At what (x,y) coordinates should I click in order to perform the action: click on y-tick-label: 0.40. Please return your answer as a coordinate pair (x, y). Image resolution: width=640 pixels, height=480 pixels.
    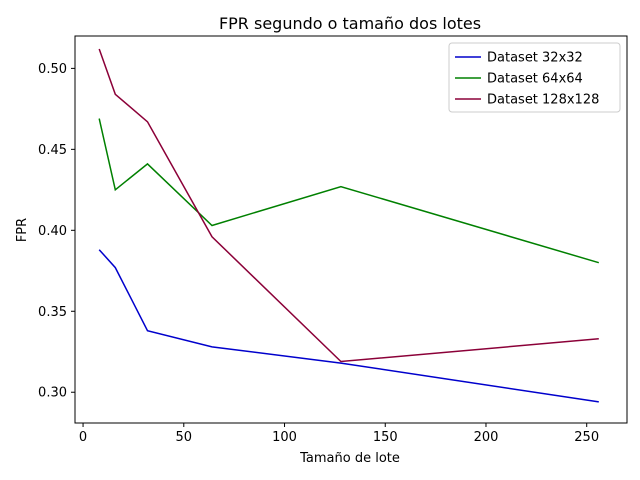
    Looking at the image, I should click on (52, 231).